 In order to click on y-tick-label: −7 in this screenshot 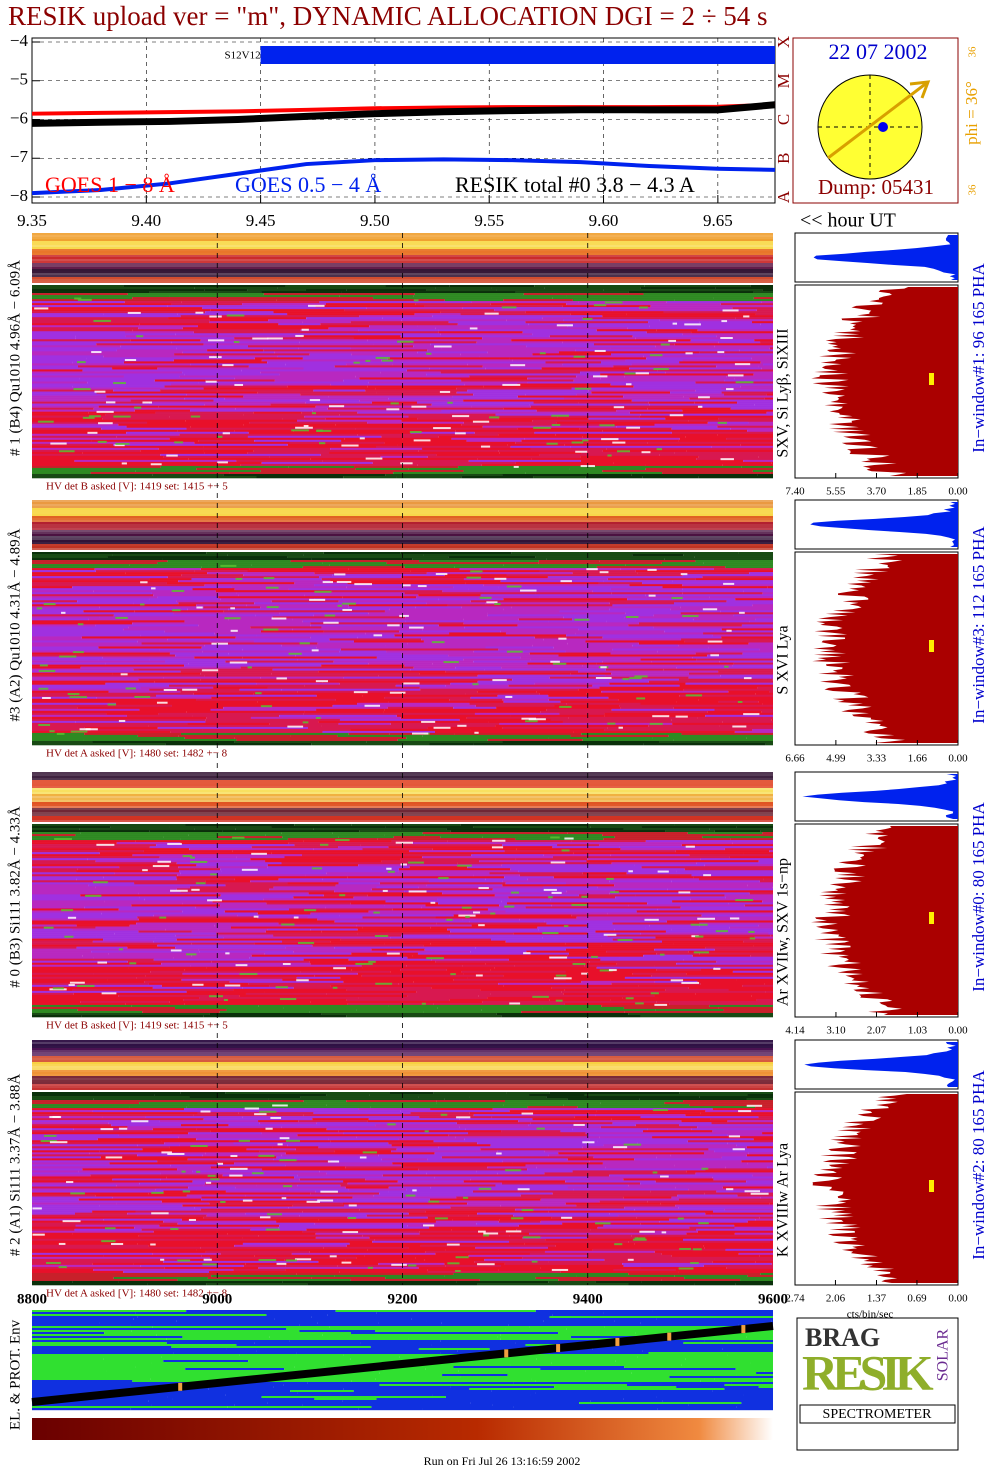, I will do `click(19, 156)`.